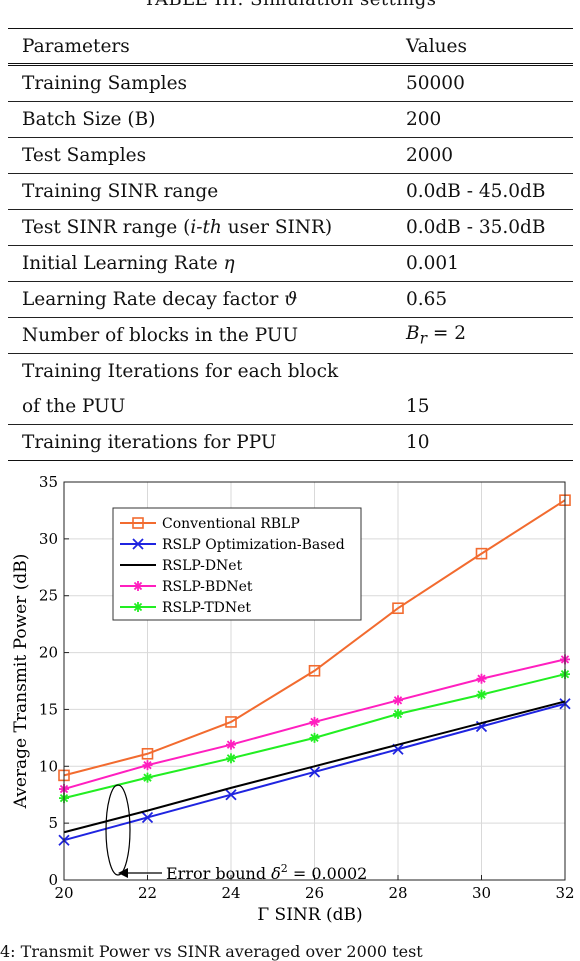 Image resolution: width=580 pixels, height=961 pixels. Describe the element at coordinates (328, 873) in the screenshot. I see `annotation-text: = 0.0002` at that location.